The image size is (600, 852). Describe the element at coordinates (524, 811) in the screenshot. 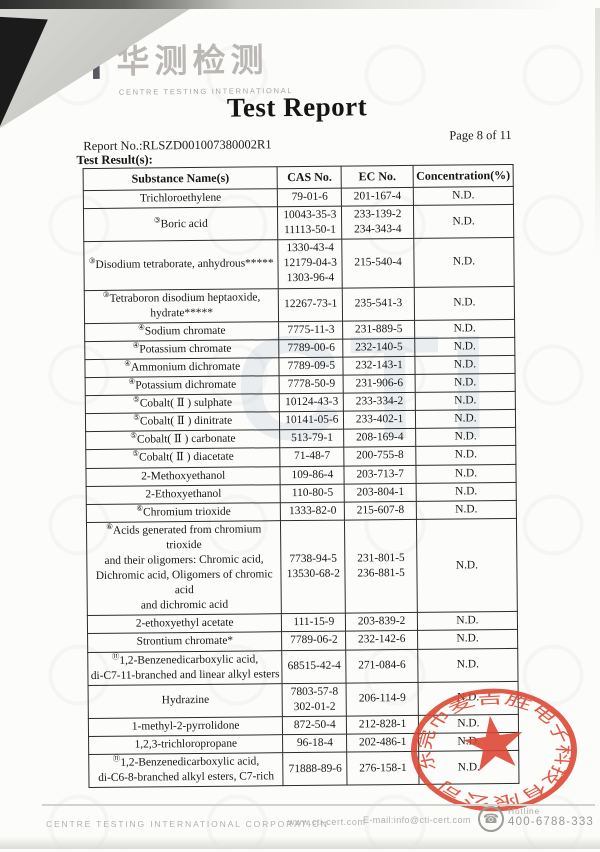

I see `footer-hotline-label: Hotline` at that location.